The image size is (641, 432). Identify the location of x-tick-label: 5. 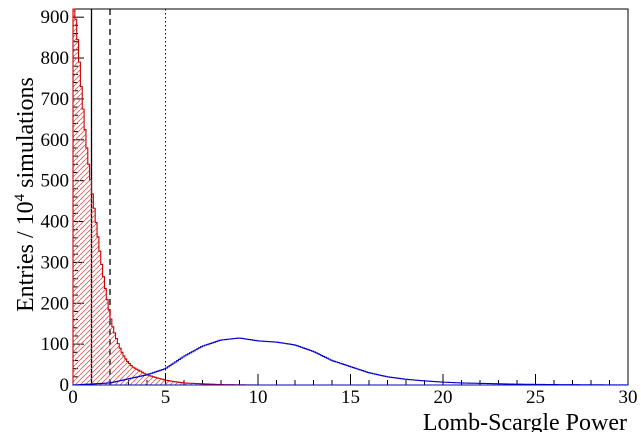
(166, 397).